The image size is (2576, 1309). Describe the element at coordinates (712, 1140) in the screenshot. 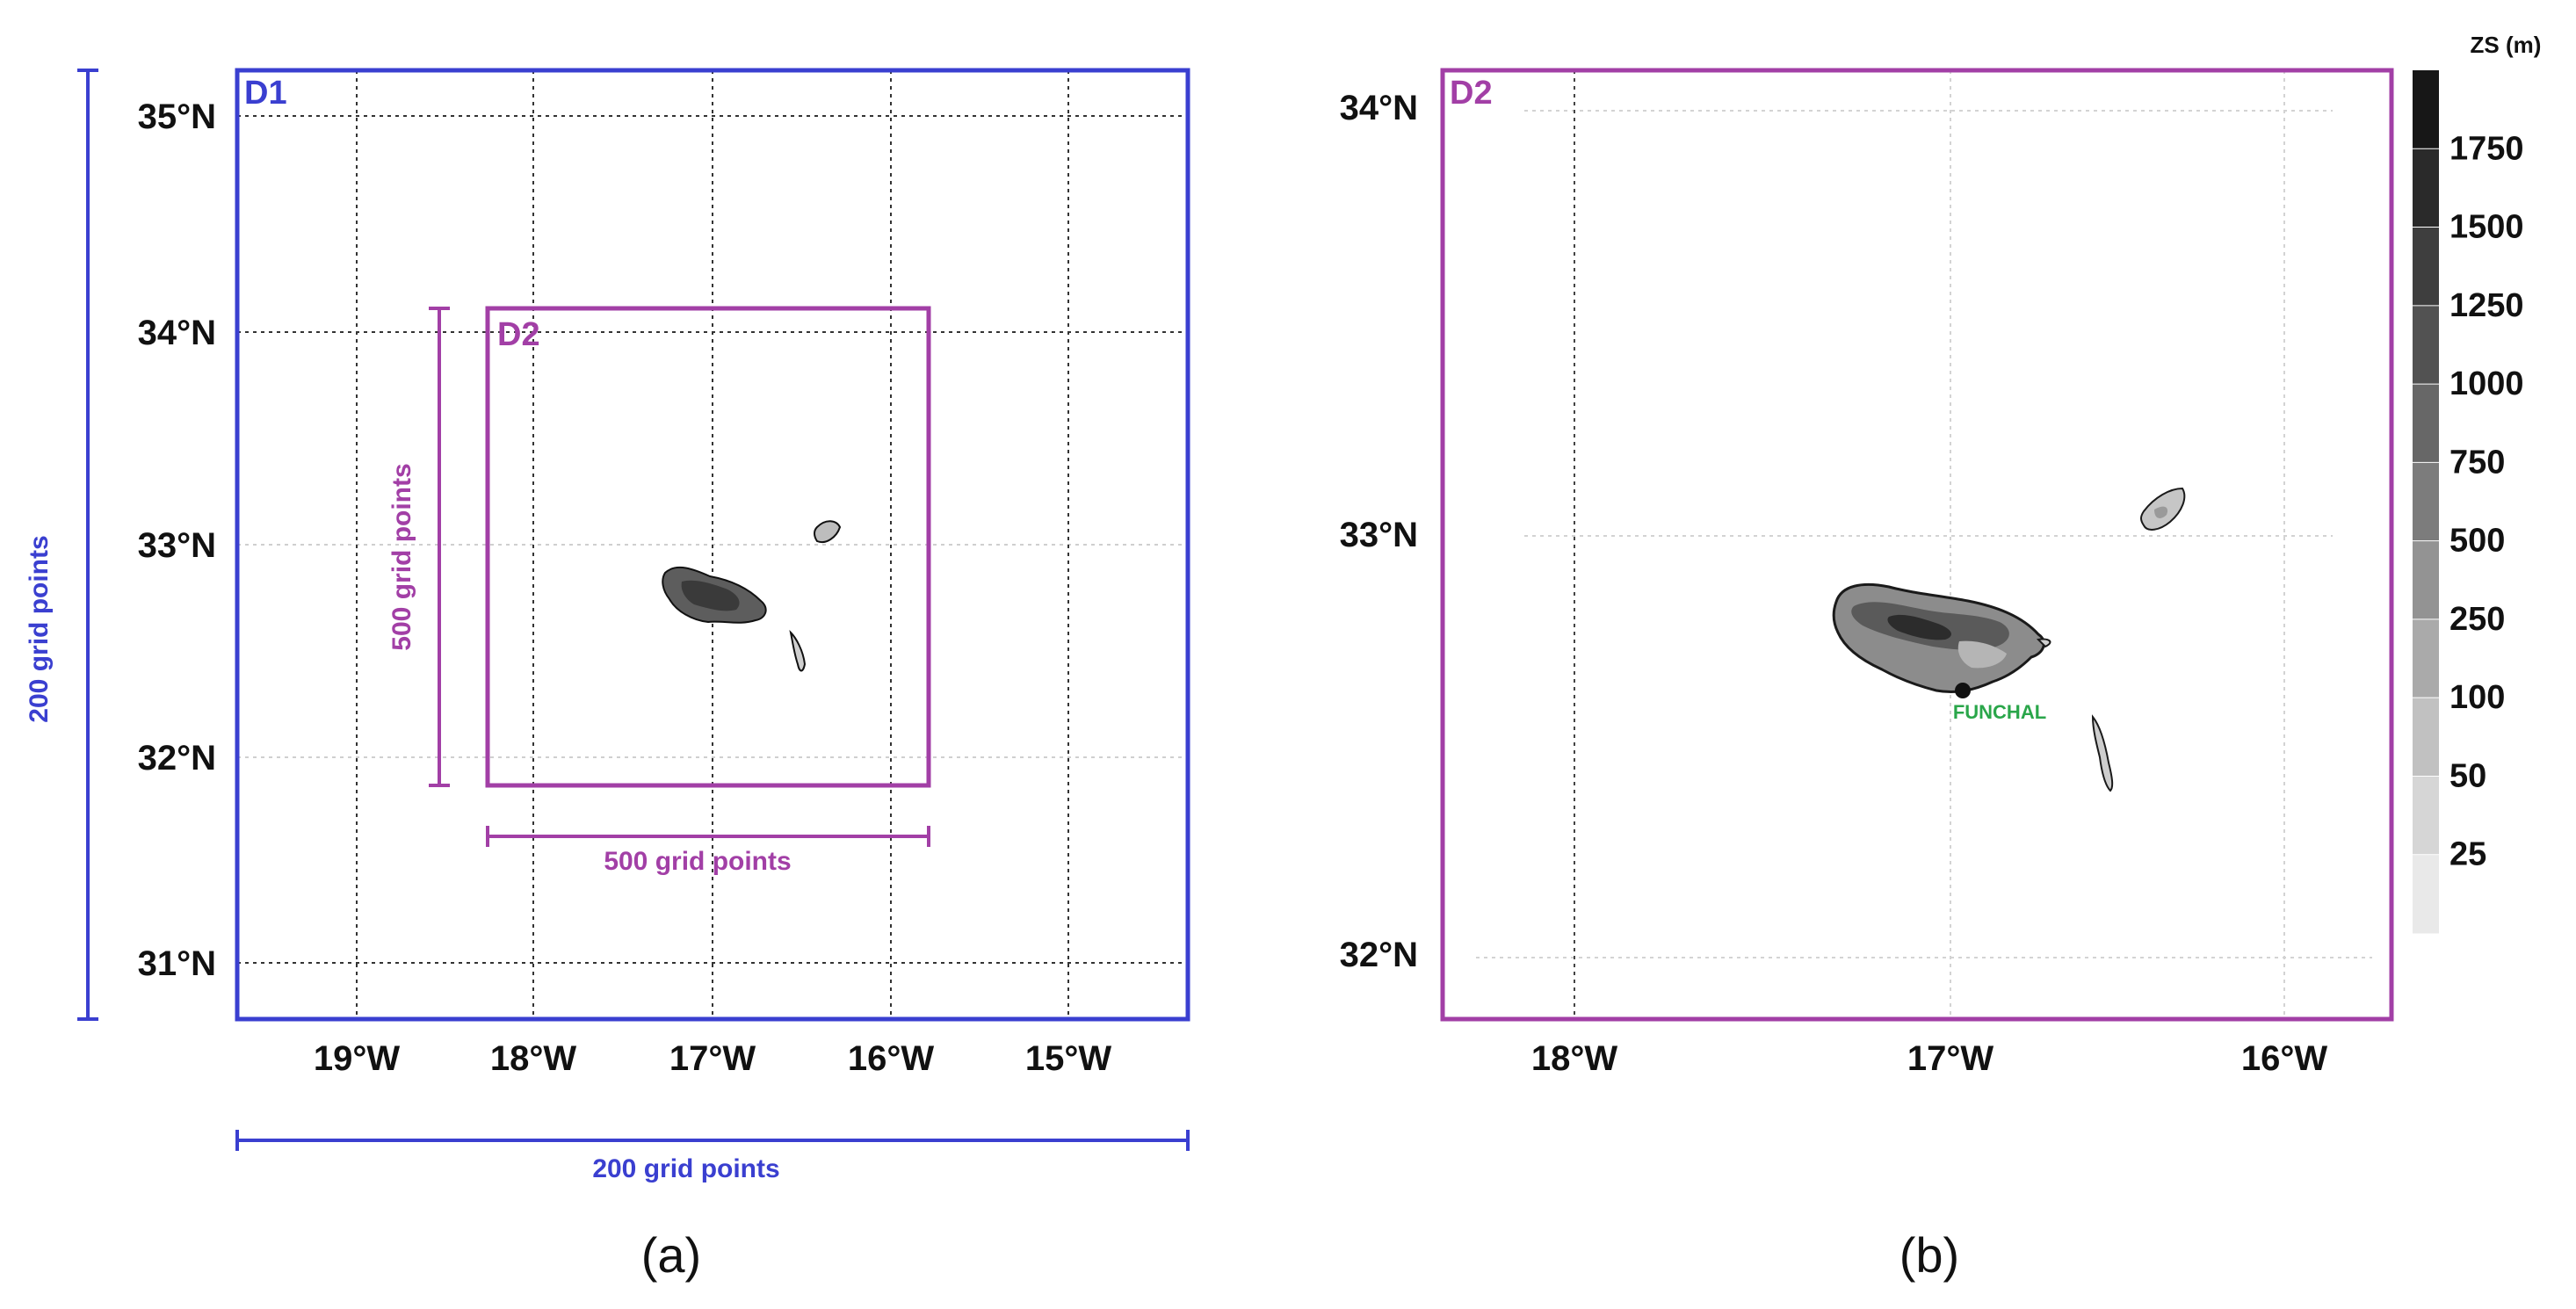

I see `d1-horizontal-extent-bar` at that location.